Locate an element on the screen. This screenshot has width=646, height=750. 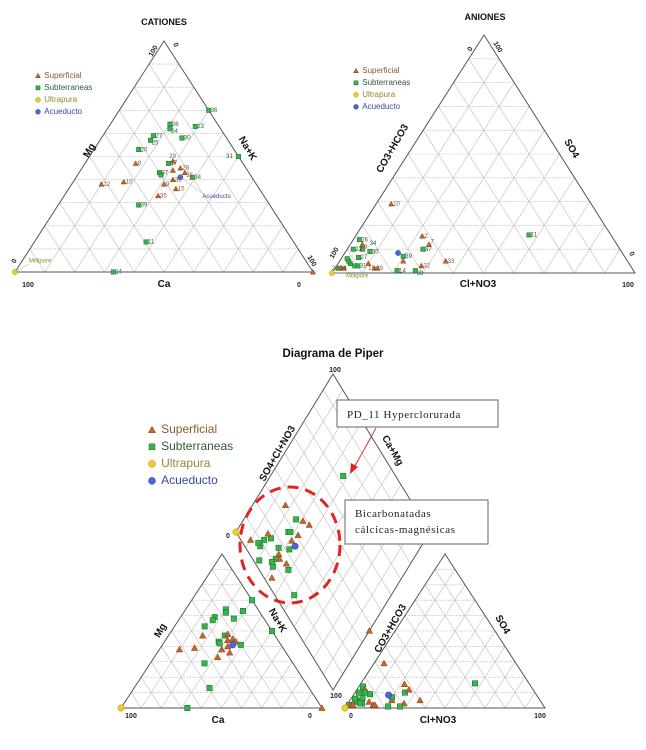
arrowhead-icon is located at coordinates (354, 468).